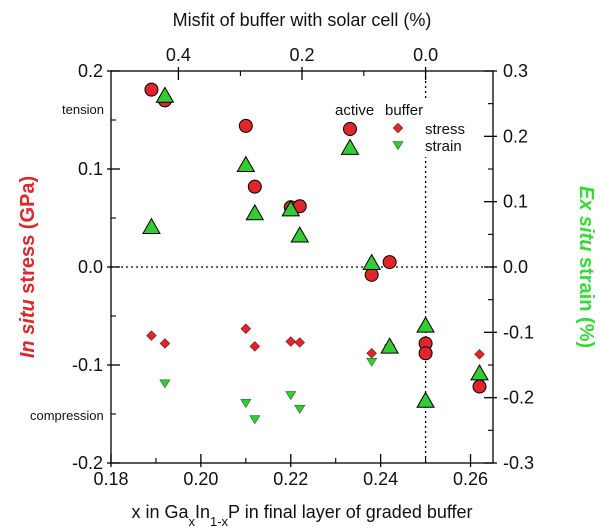  Describe the element at coordinates (515, 202) in the screenshot. I see `right-axis-tick-label: 0.1` at that location.